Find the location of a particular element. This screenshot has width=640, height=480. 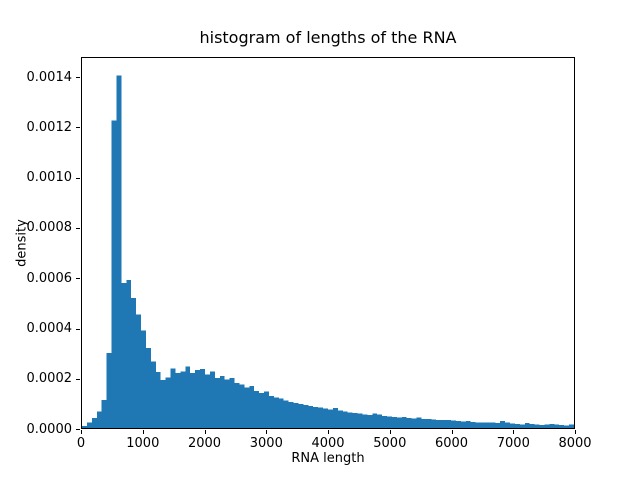

y-tick-label: 0.0012 is located at coordinates (49, 127).